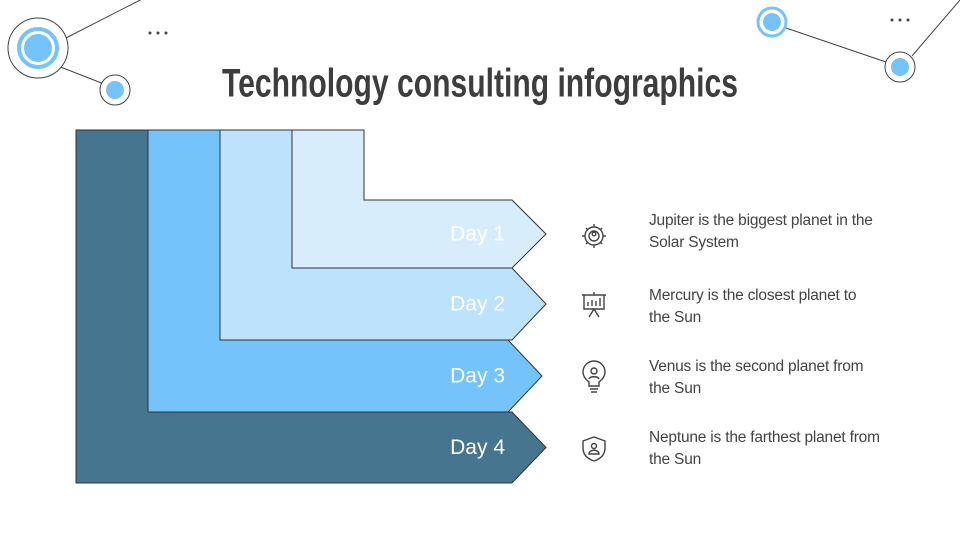 The width and height of the screenshot is (960, 540). What do you see at coordinates (594, 376) in the screenshot?
I see `bulb-icon` at bounding box center [594, 376].